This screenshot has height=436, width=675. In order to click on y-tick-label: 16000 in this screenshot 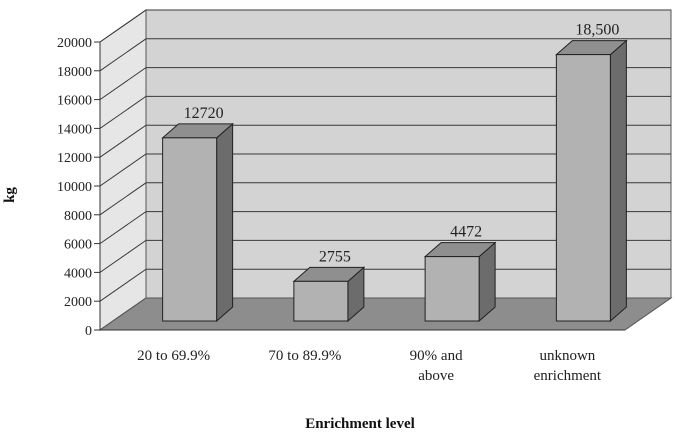, I will do `click(74, 101)`.